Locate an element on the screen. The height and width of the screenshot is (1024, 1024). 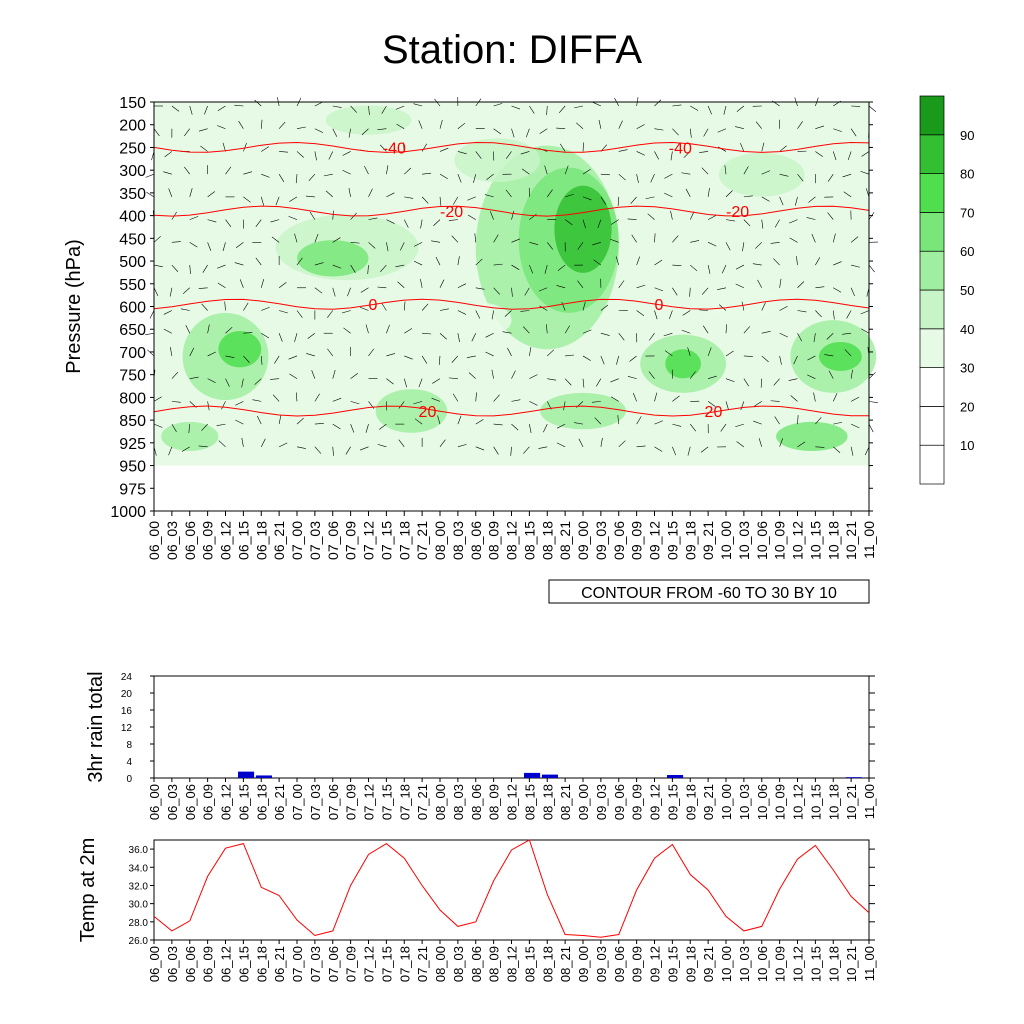
colorbar-label: 60 is located at coordinates (967, 251).